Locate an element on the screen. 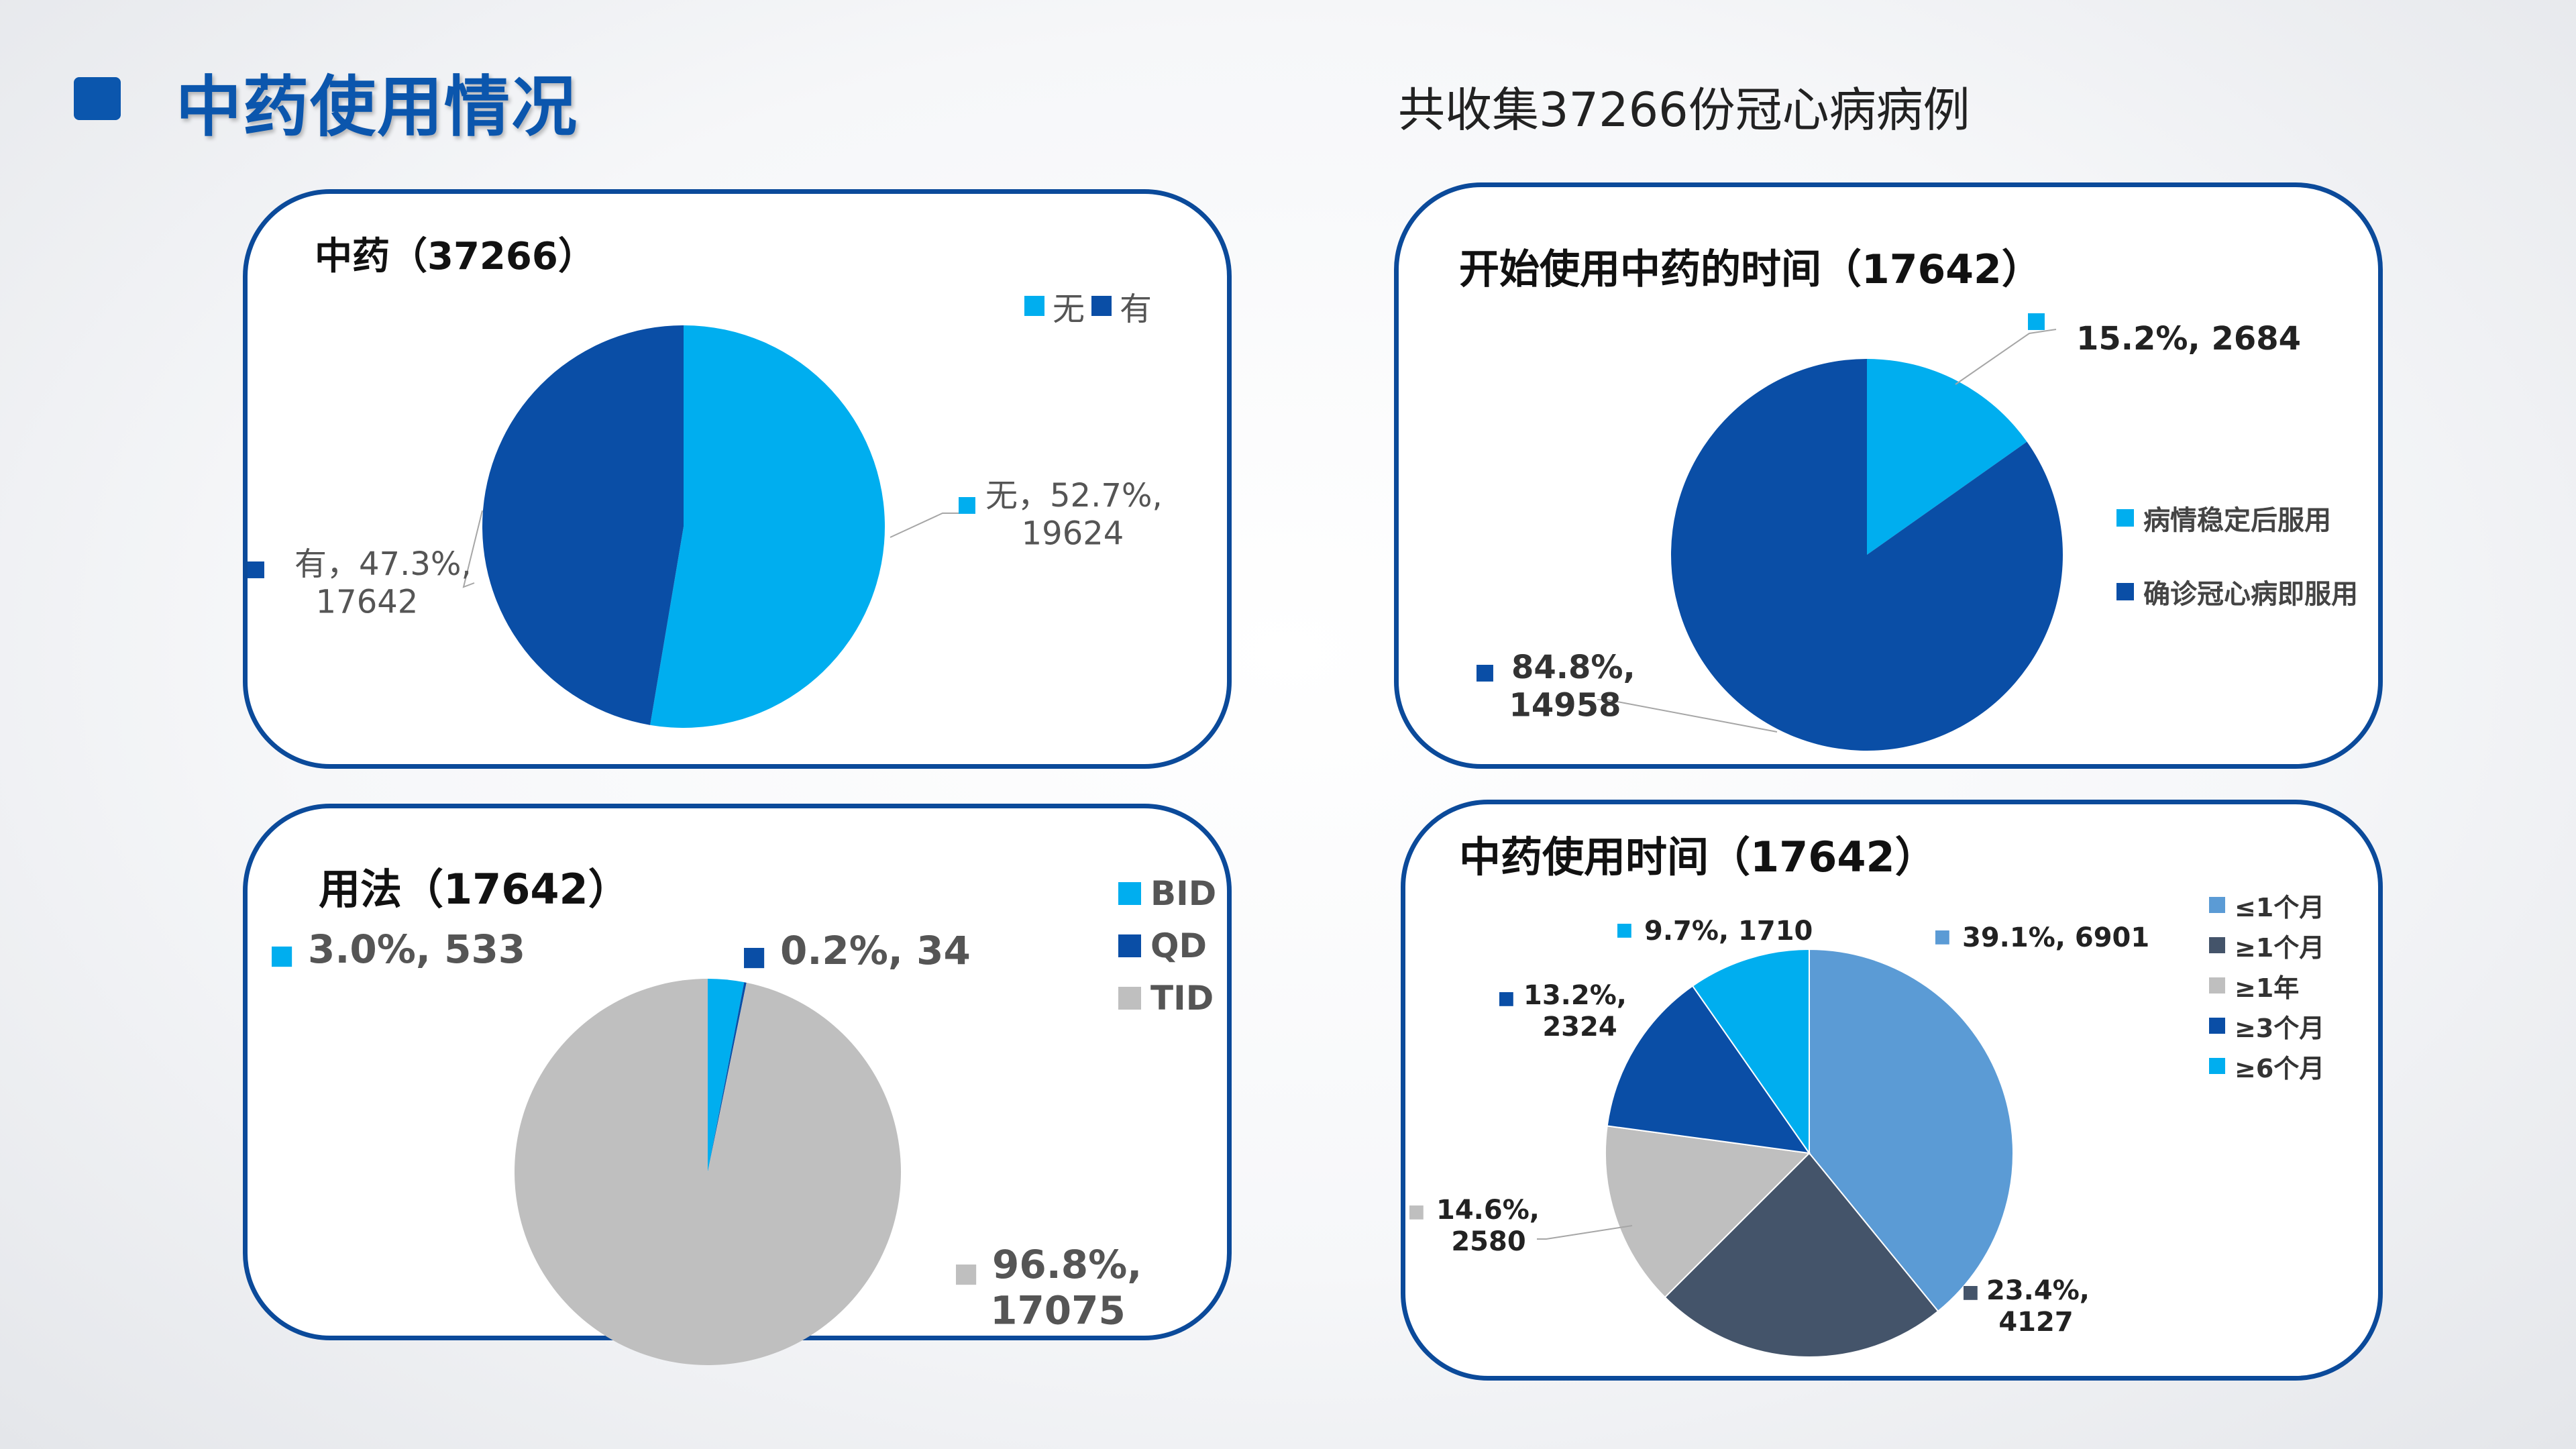  pie-chart: 3.0%, 533 0.2%, 34 96.8%,17075 is located at coordinates (707, 1145).